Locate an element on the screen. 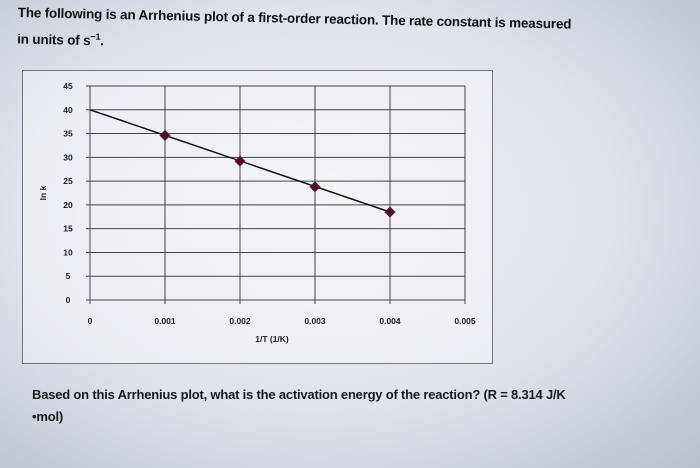 This screenshot has height=468, width=700. y-axis-label: ln k is located at coordinates (43, 192).